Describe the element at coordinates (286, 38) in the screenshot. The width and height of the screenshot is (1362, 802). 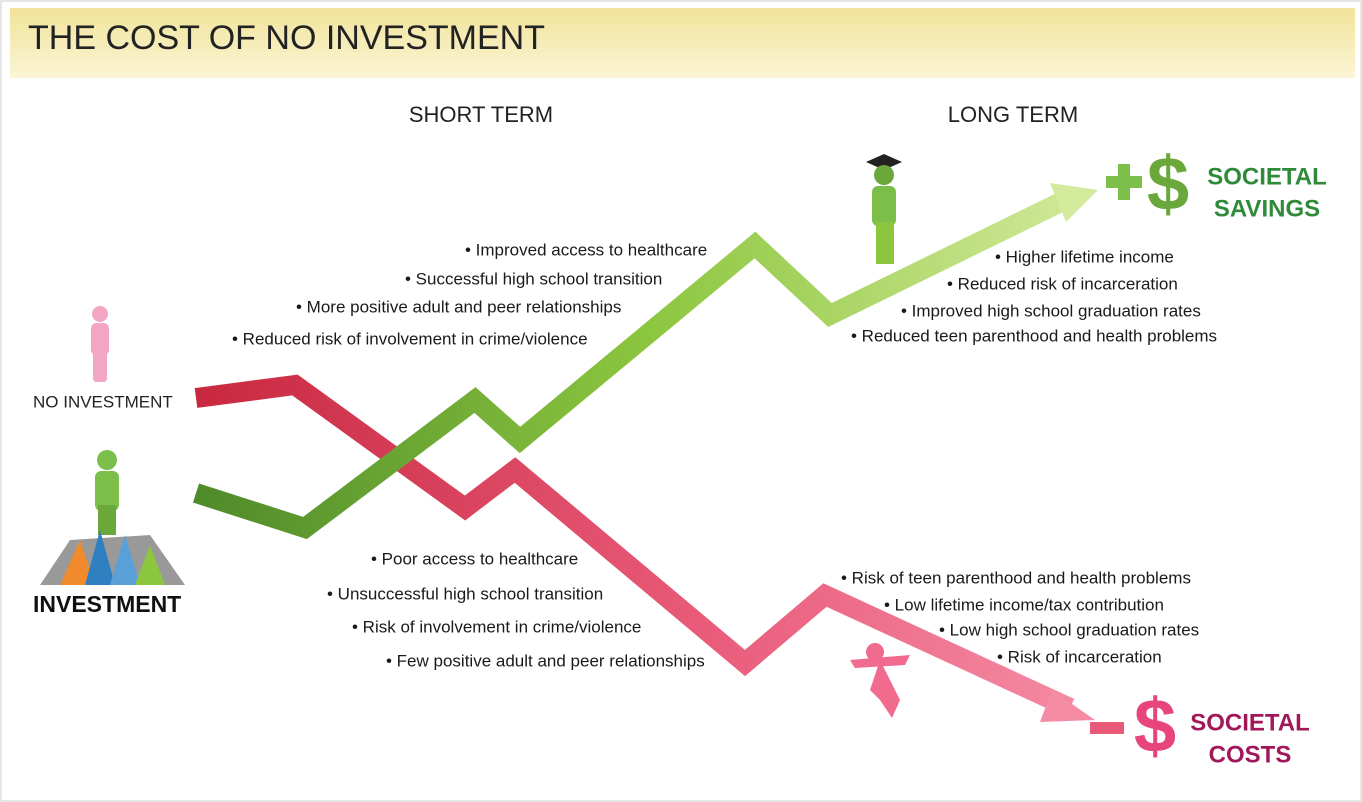
I see `title: THE COST OF NO INVESTMENT` at that location.